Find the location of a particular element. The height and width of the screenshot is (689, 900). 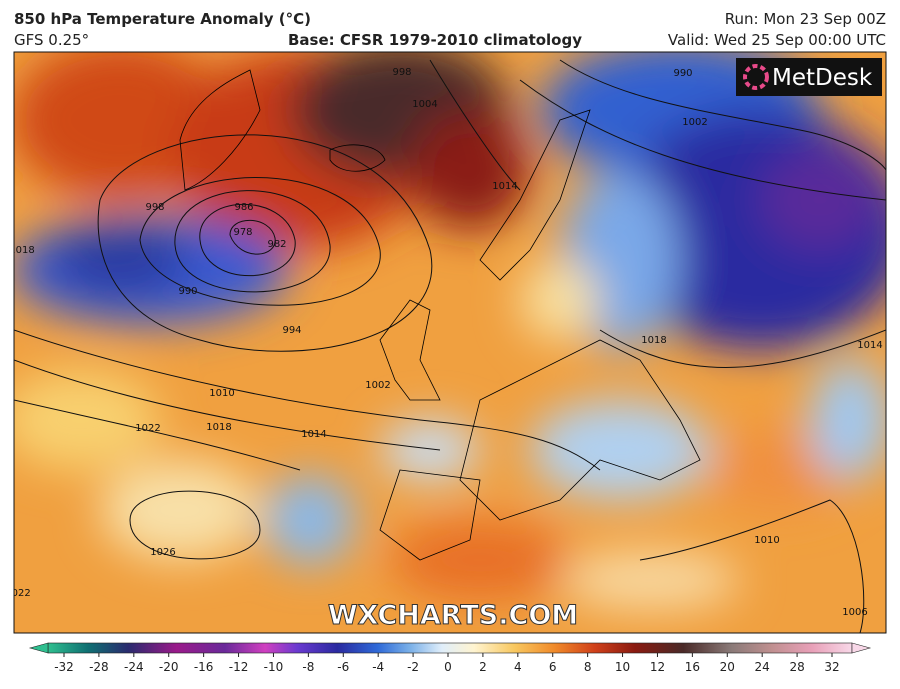

colorbar-tick-label: 4 is located at coordinates (518, 667).